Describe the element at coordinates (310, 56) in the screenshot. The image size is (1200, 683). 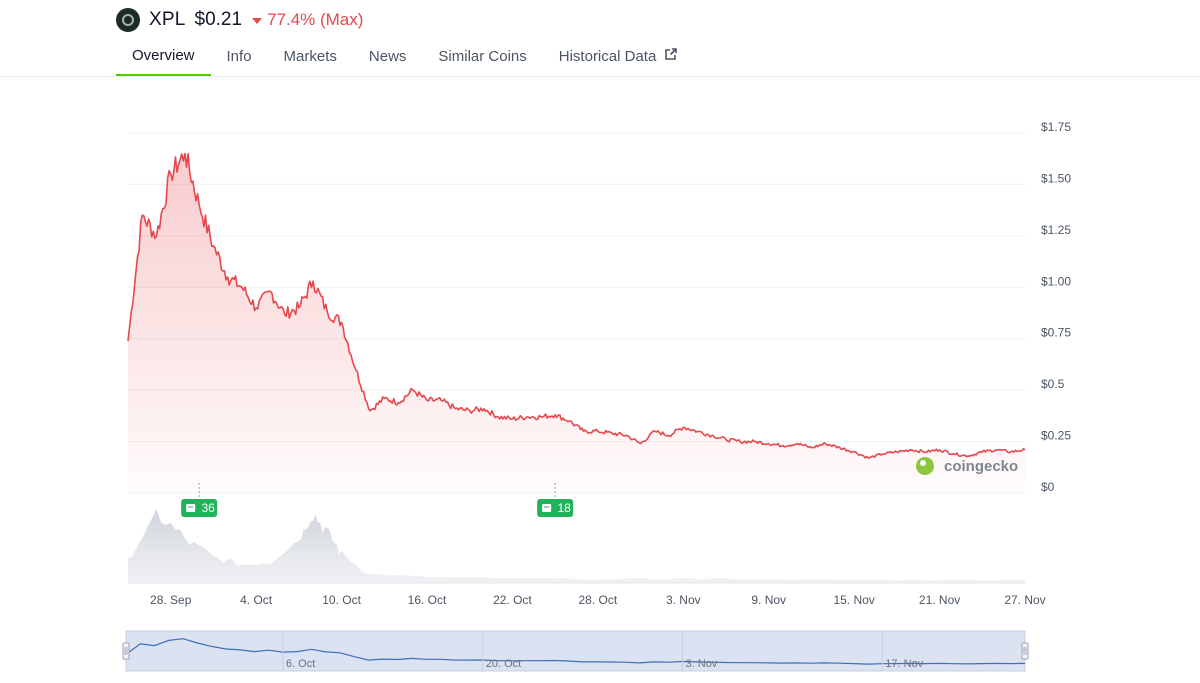
I see `tab-markets: Markets` at that location.